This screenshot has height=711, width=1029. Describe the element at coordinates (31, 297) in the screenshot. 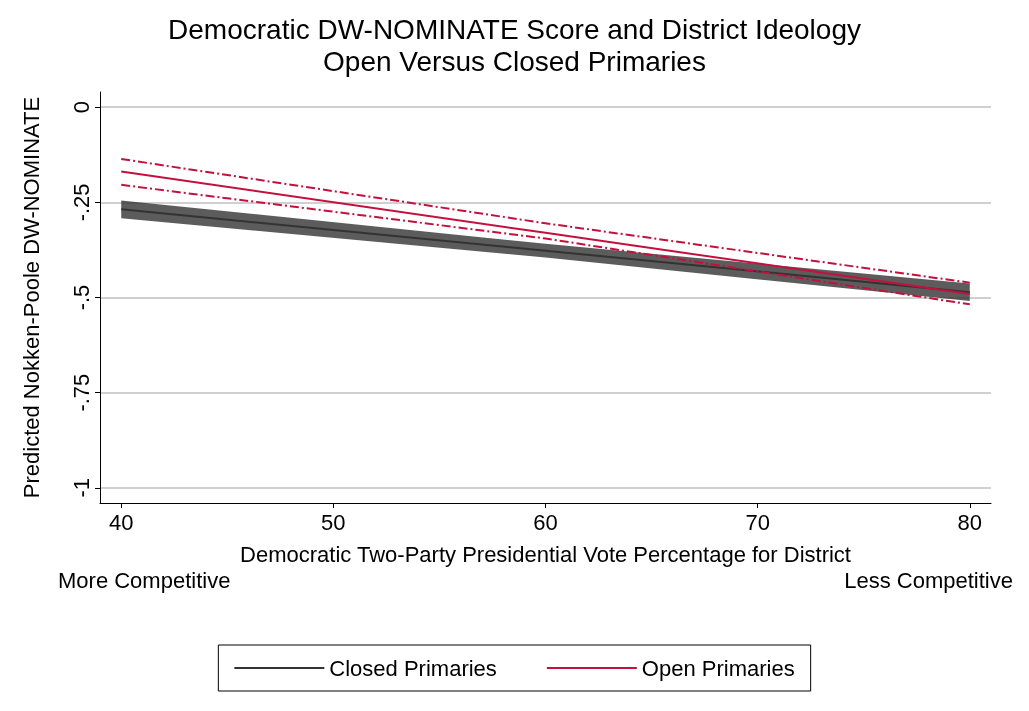

I see `y-axis-title: Predicted Nokken-Poole DW-NOMINATE` at that location.